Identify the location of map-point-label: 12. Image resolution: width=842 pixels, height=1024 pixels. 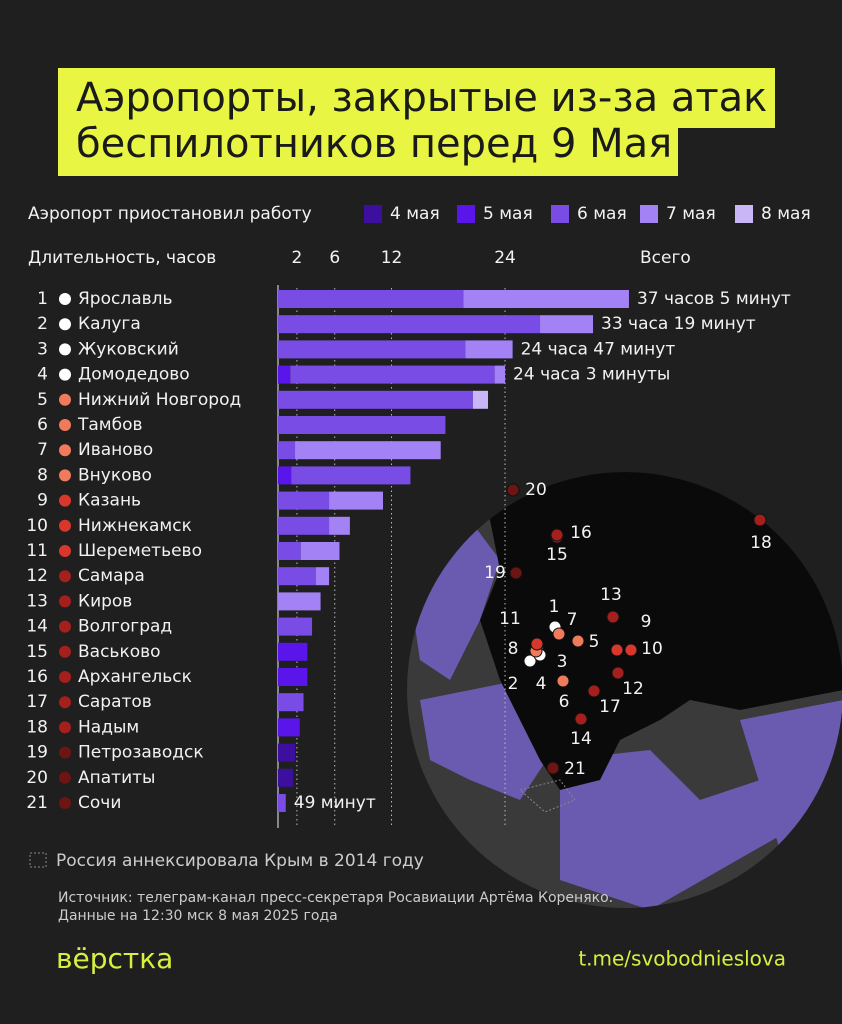
(633, 689).